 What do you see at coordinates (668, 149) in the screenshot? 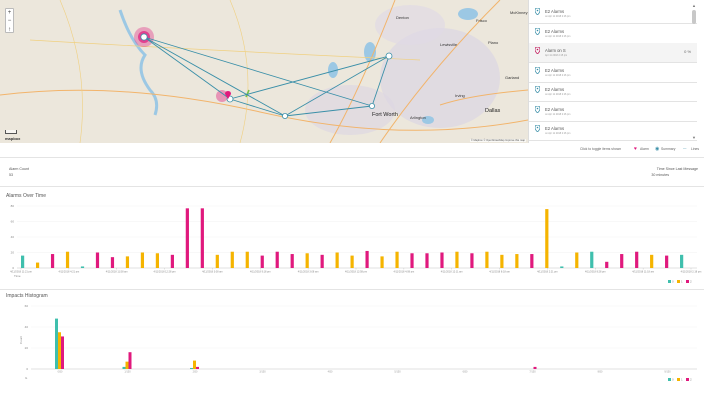
I see `legend-summary: Summary` at bounding box center [668, 149].